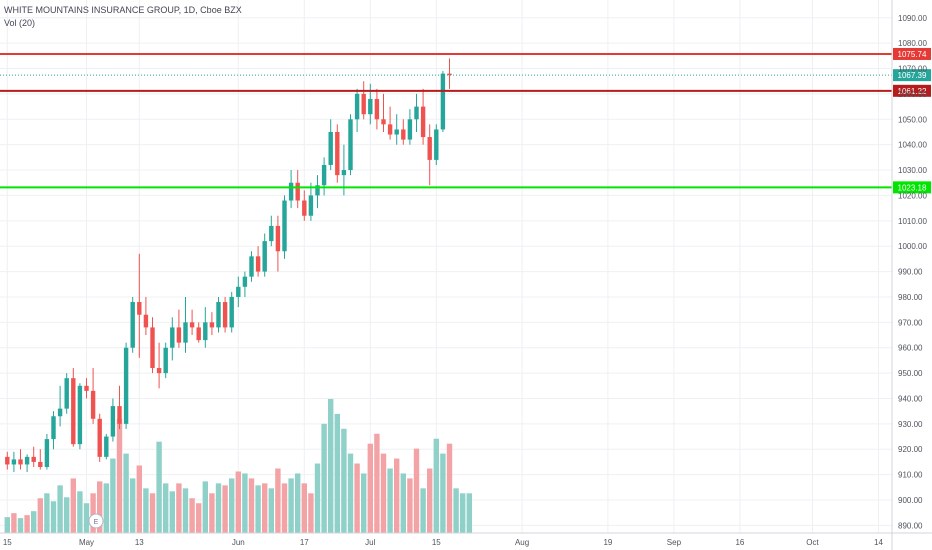 This screenshot has width=932, height=550. I want to click on price-tick-label: 930.00, so click(910, 424).